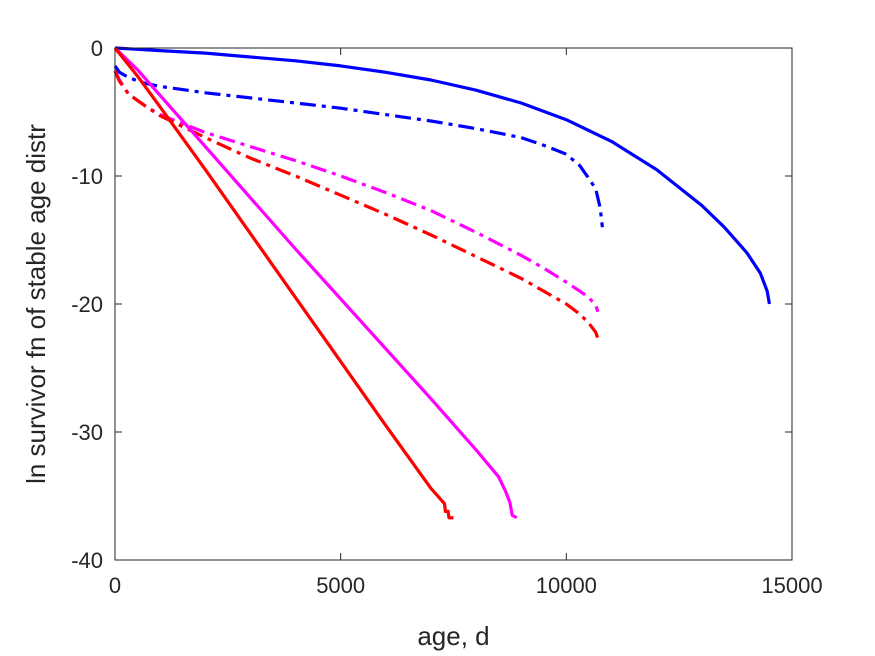  I want to click on x-tick-label: 10000, so click(566, 585).